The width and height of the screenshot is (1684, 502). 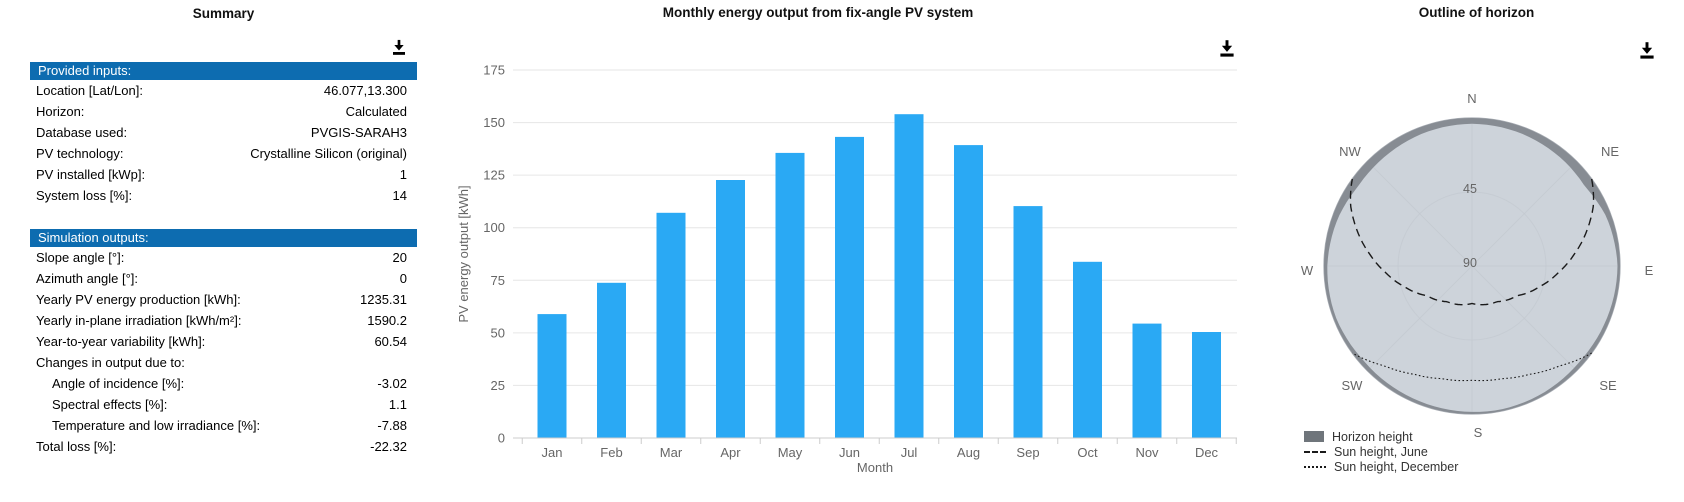 I want to click on sun-june-dashed-swatch, so click(x=1315, y=451).